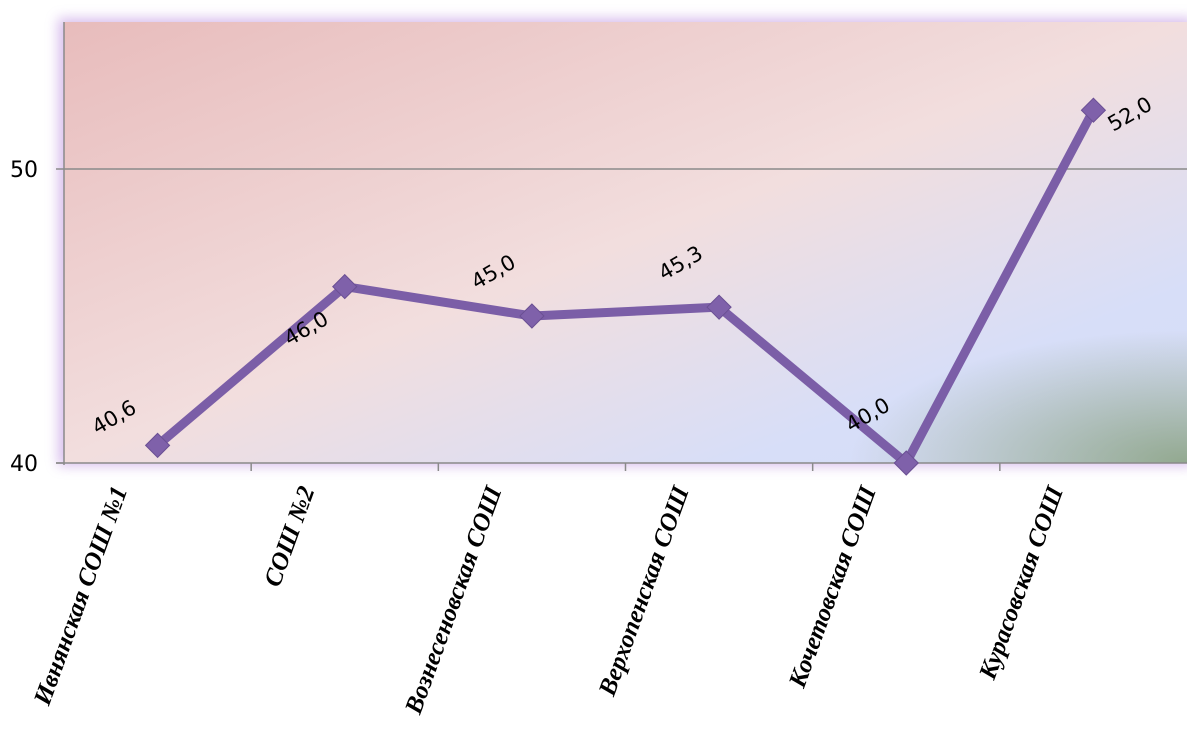 The image size is (1187, 740). What do you see at coordinates (833, 587) in the screenshot?
I see `x-category-label: Кочетовская СОШ` at bounding box center [833, 587].